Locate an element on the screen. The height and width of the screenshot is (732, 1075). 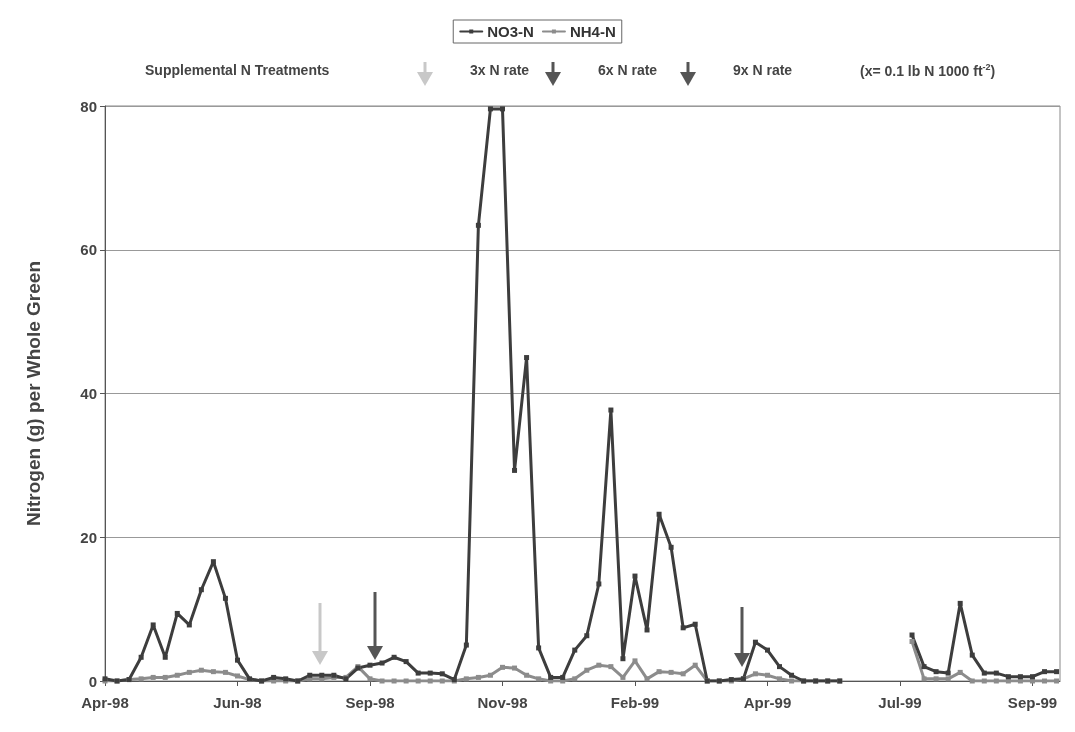
x-tick-label: Feb-99 is located at coordinates (635, 702).